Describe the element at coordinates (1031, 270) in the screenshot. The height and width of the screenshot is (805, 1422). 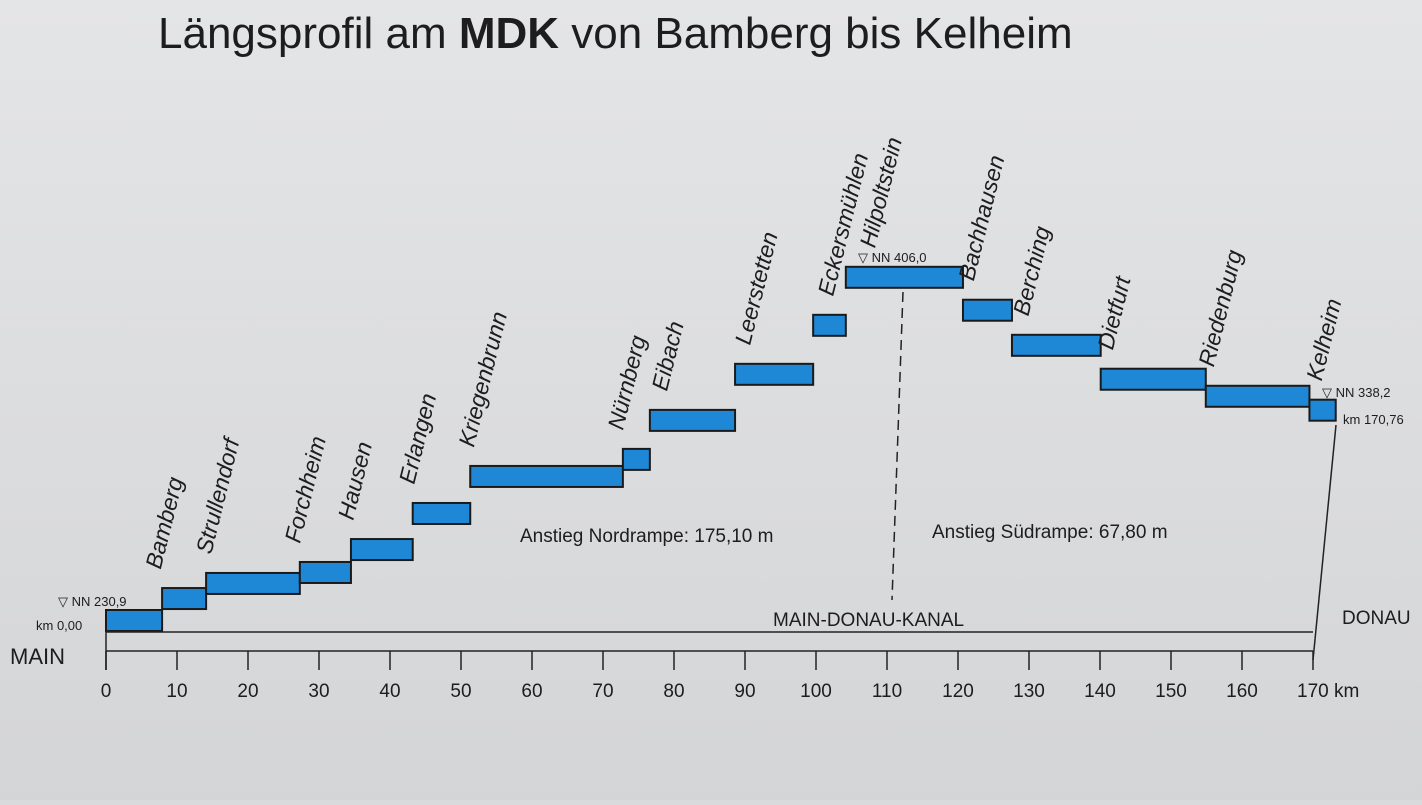
I see `town-label: Berching` at that location.